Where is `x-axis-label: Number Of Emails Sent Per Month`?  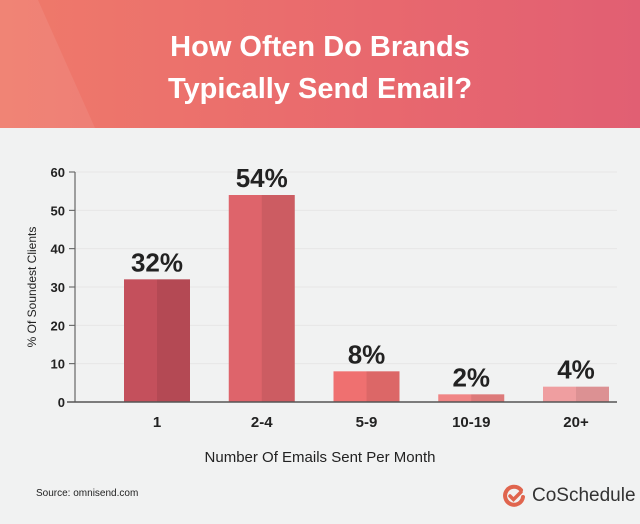
x-axis-label: Number Of Emails Sent Per Month is located at coordinates (320, 457).